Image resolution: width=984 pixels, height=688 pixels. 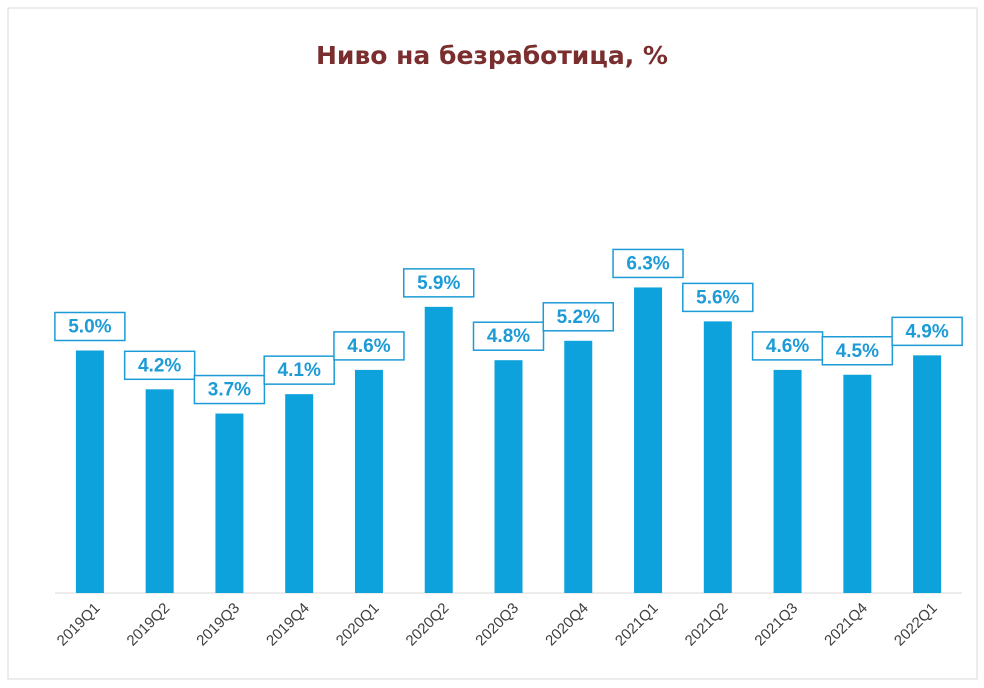 I want to click on value-label: 4.5%, so click(x=857, y=351).